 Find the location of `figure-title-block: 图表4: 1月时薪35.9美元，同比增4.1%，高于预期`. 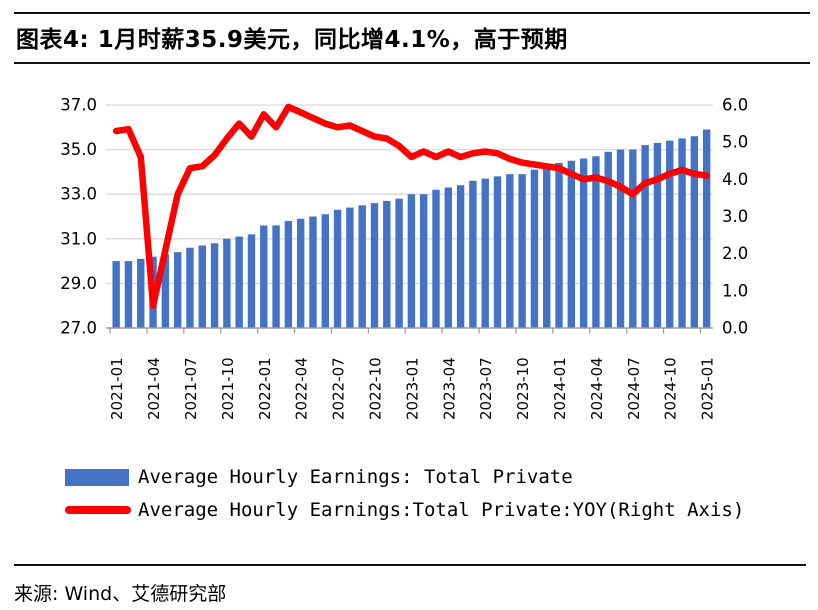

figure-title-block: 图表4: 1月时薪35.9美元，同比增4.1%，高于预期 is located at coordinates (412, 38).